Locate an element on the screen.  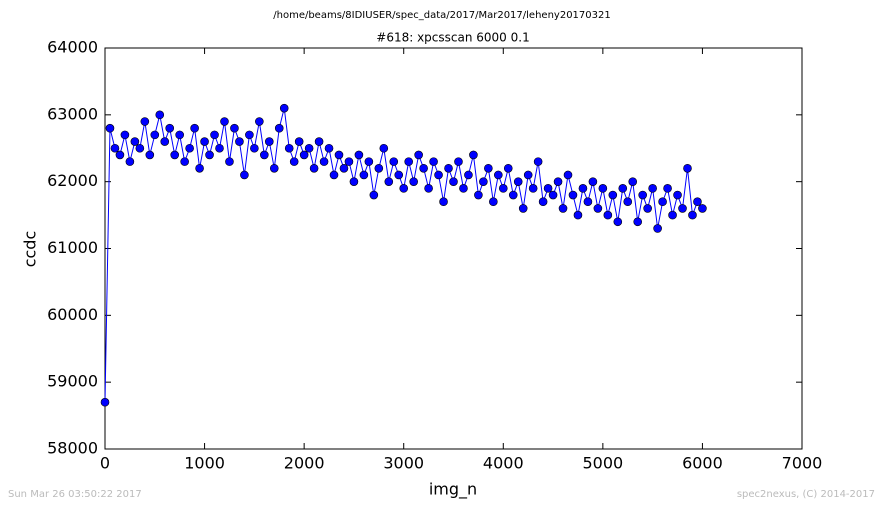
x-tick-label: 0 is located at coordinates (105, 463).